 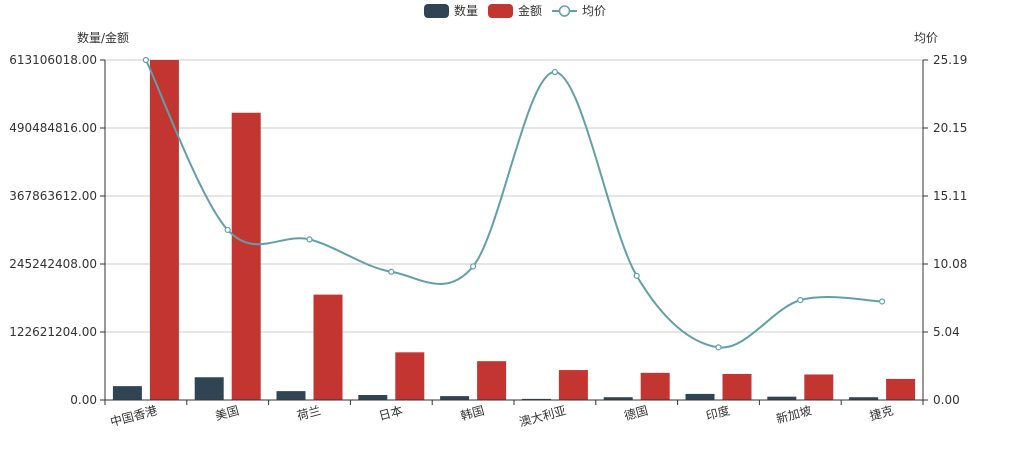 What do you see at coordinates (946, 332) in the screenshot?
I see `y-right-tick-label: 5.04` at bounding box center [946, 332].